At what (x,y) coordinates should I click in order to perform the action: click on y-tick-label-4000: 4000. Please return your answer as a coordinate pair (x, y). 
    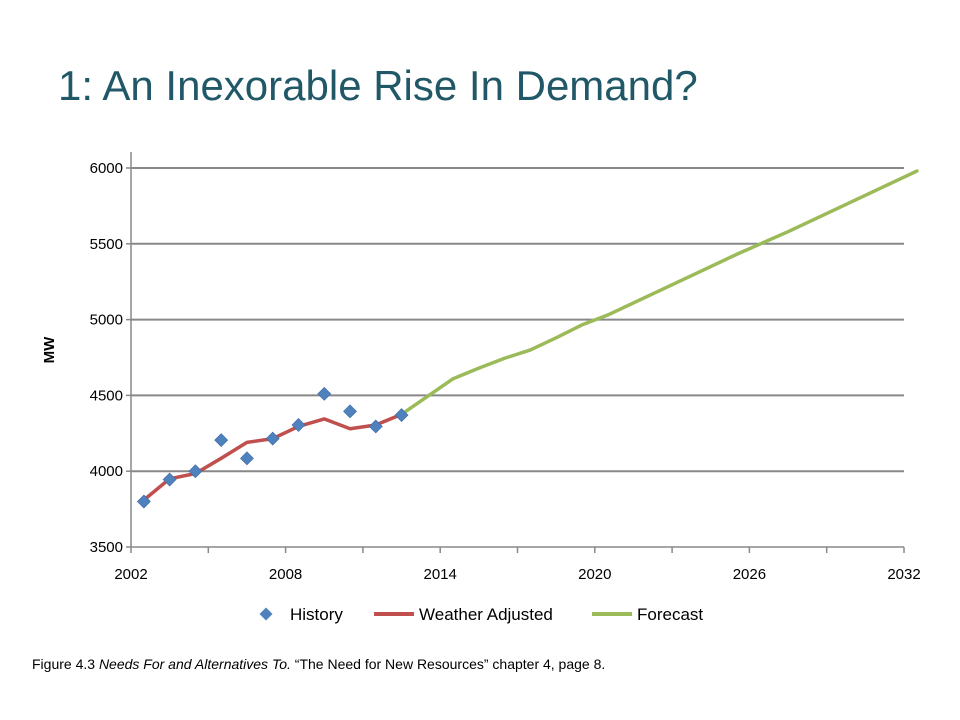
    Looking at the image, I should click on (106, 471).